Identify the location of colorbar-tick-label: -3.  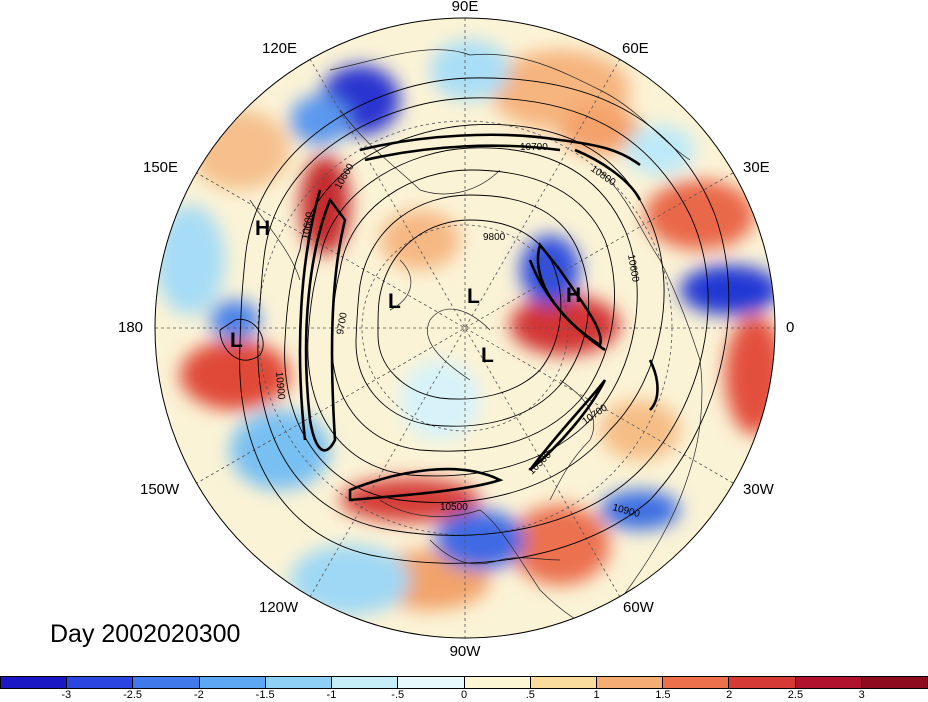
(66, 695).